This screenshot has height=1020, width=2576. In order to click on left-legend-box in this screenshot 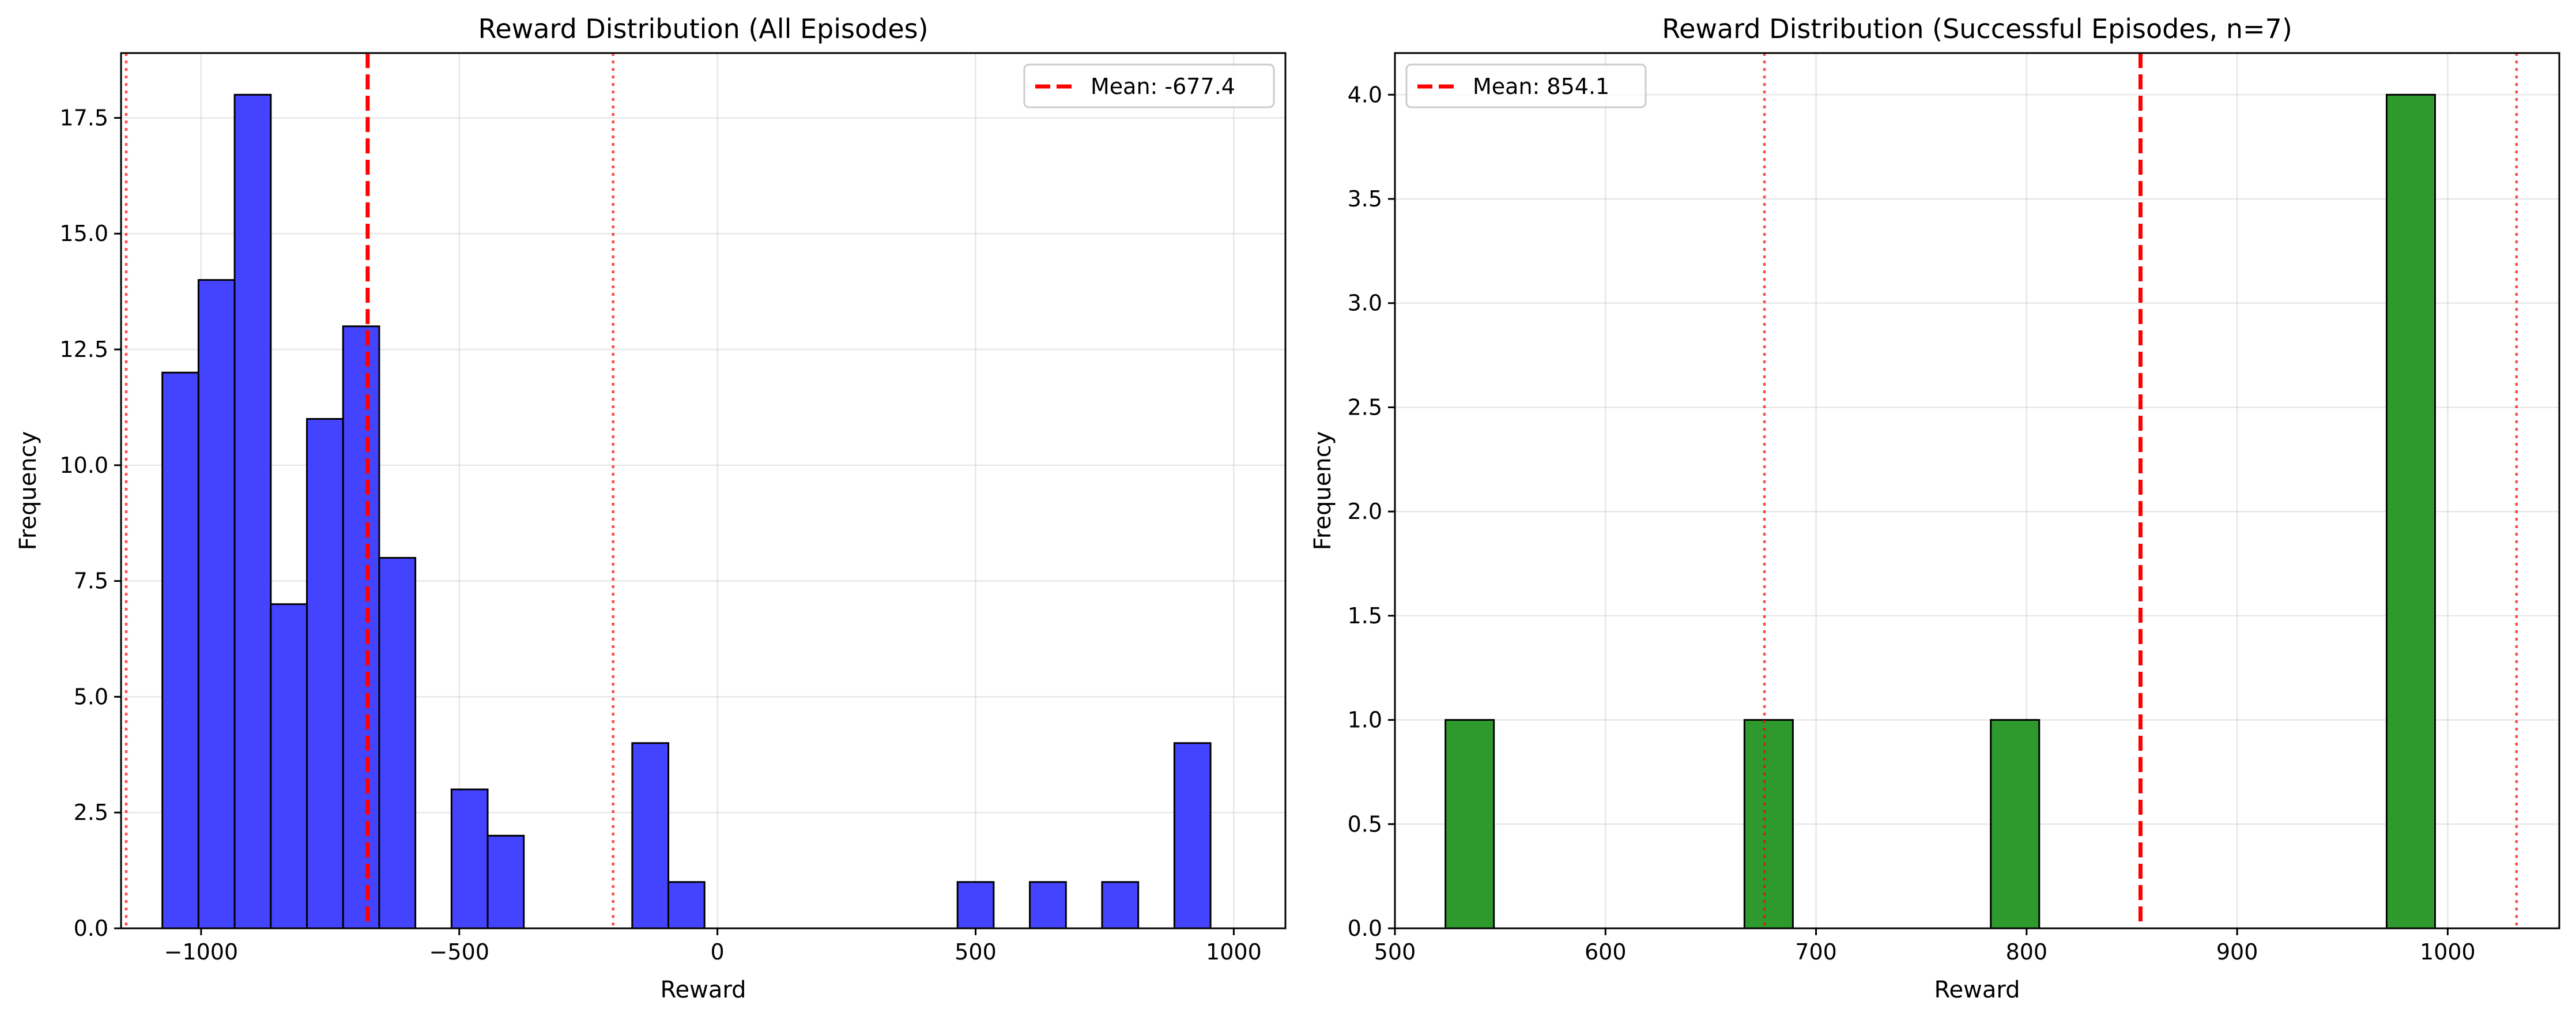, I will do `click(1149, 85)`.